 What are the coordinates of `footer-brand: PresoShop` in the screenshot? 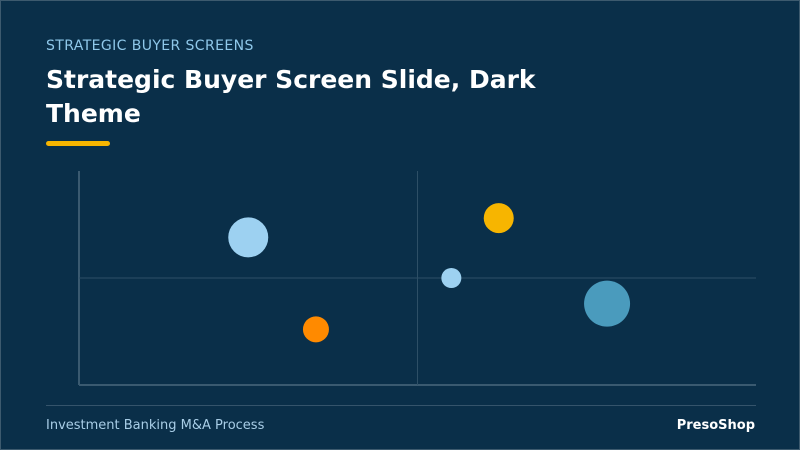 It's located at (715, 425).